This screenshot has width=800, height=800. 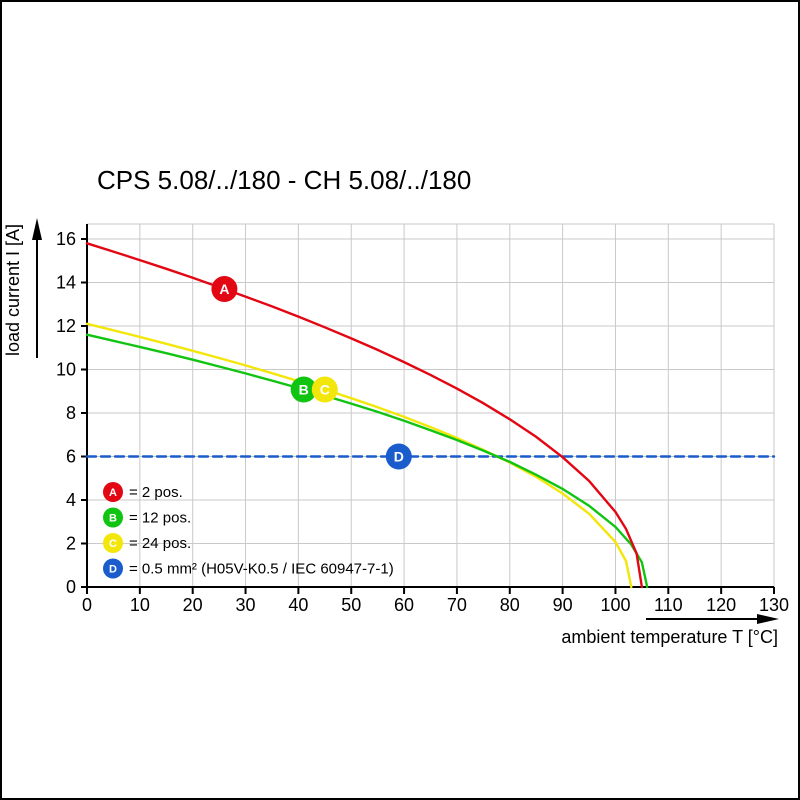 What do you see at coordinates (615, 605) in the screenshot?
I see `x-tick-label: 100` at bounding box center [615, 605].